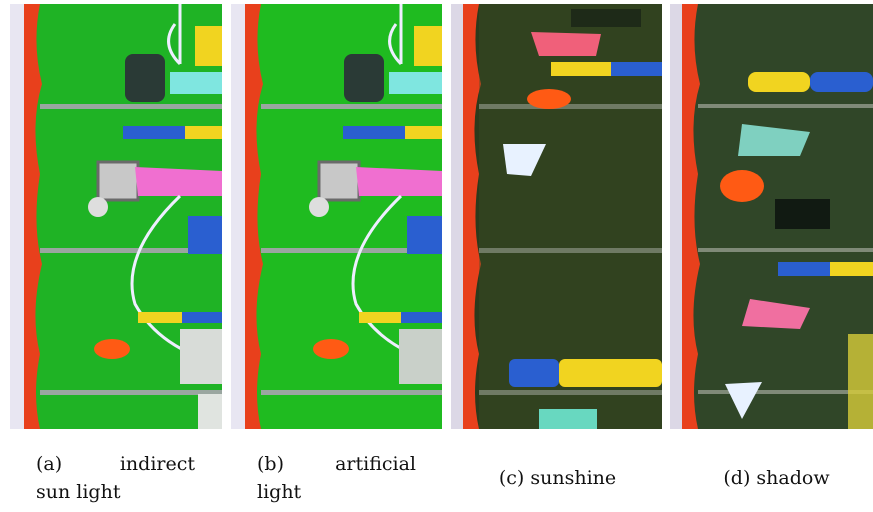 Image resolution: width=873 pixels, height=512 pixels. What do you see at coordinates (157, 464) in the screenshot?
I see `caption-a-word: indirect` at bounding box center [157, 464].